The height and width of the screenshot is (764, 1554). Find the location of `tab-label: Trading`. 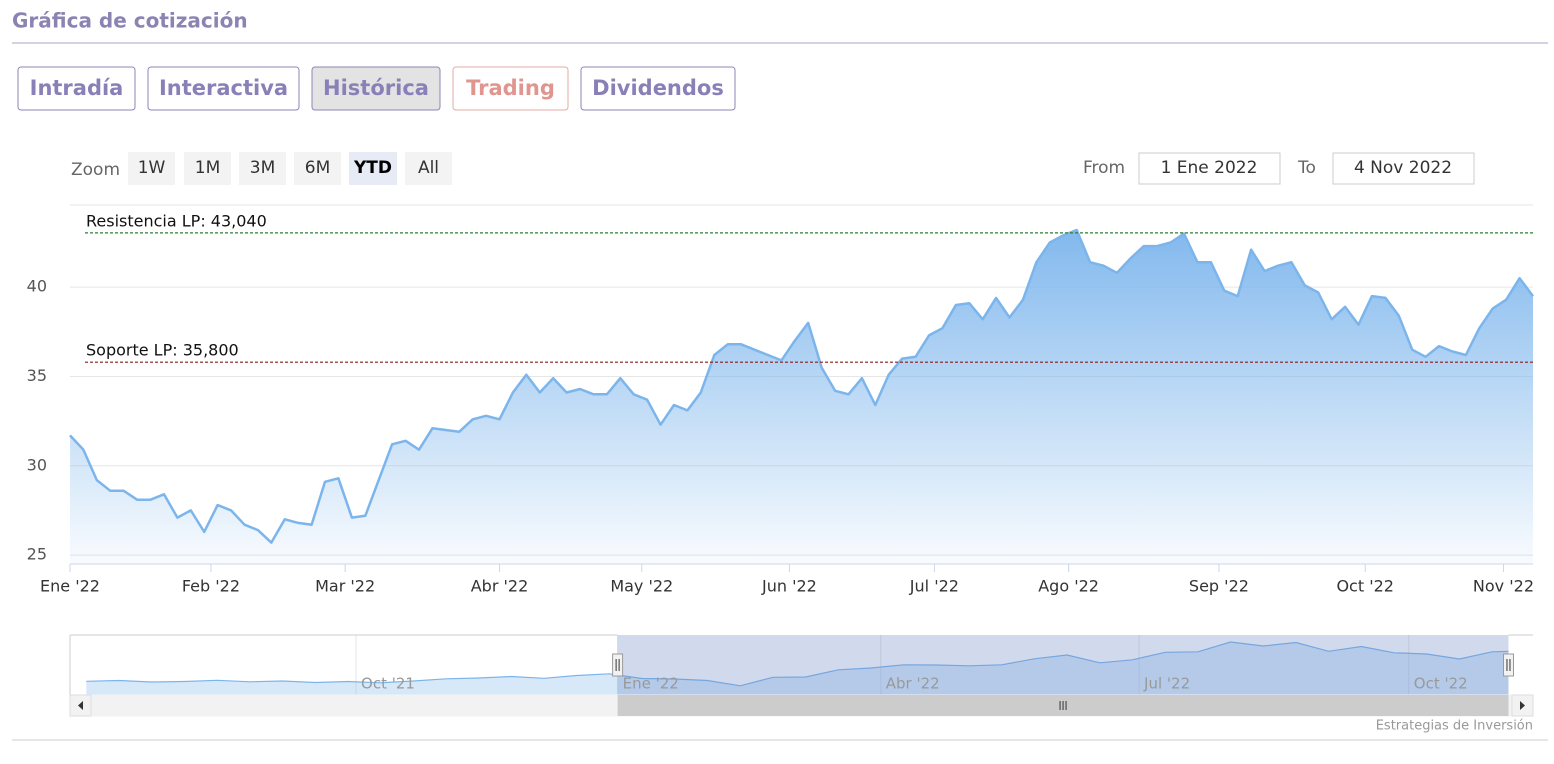

tab-label: Trading is located at coordinates (510, 88).